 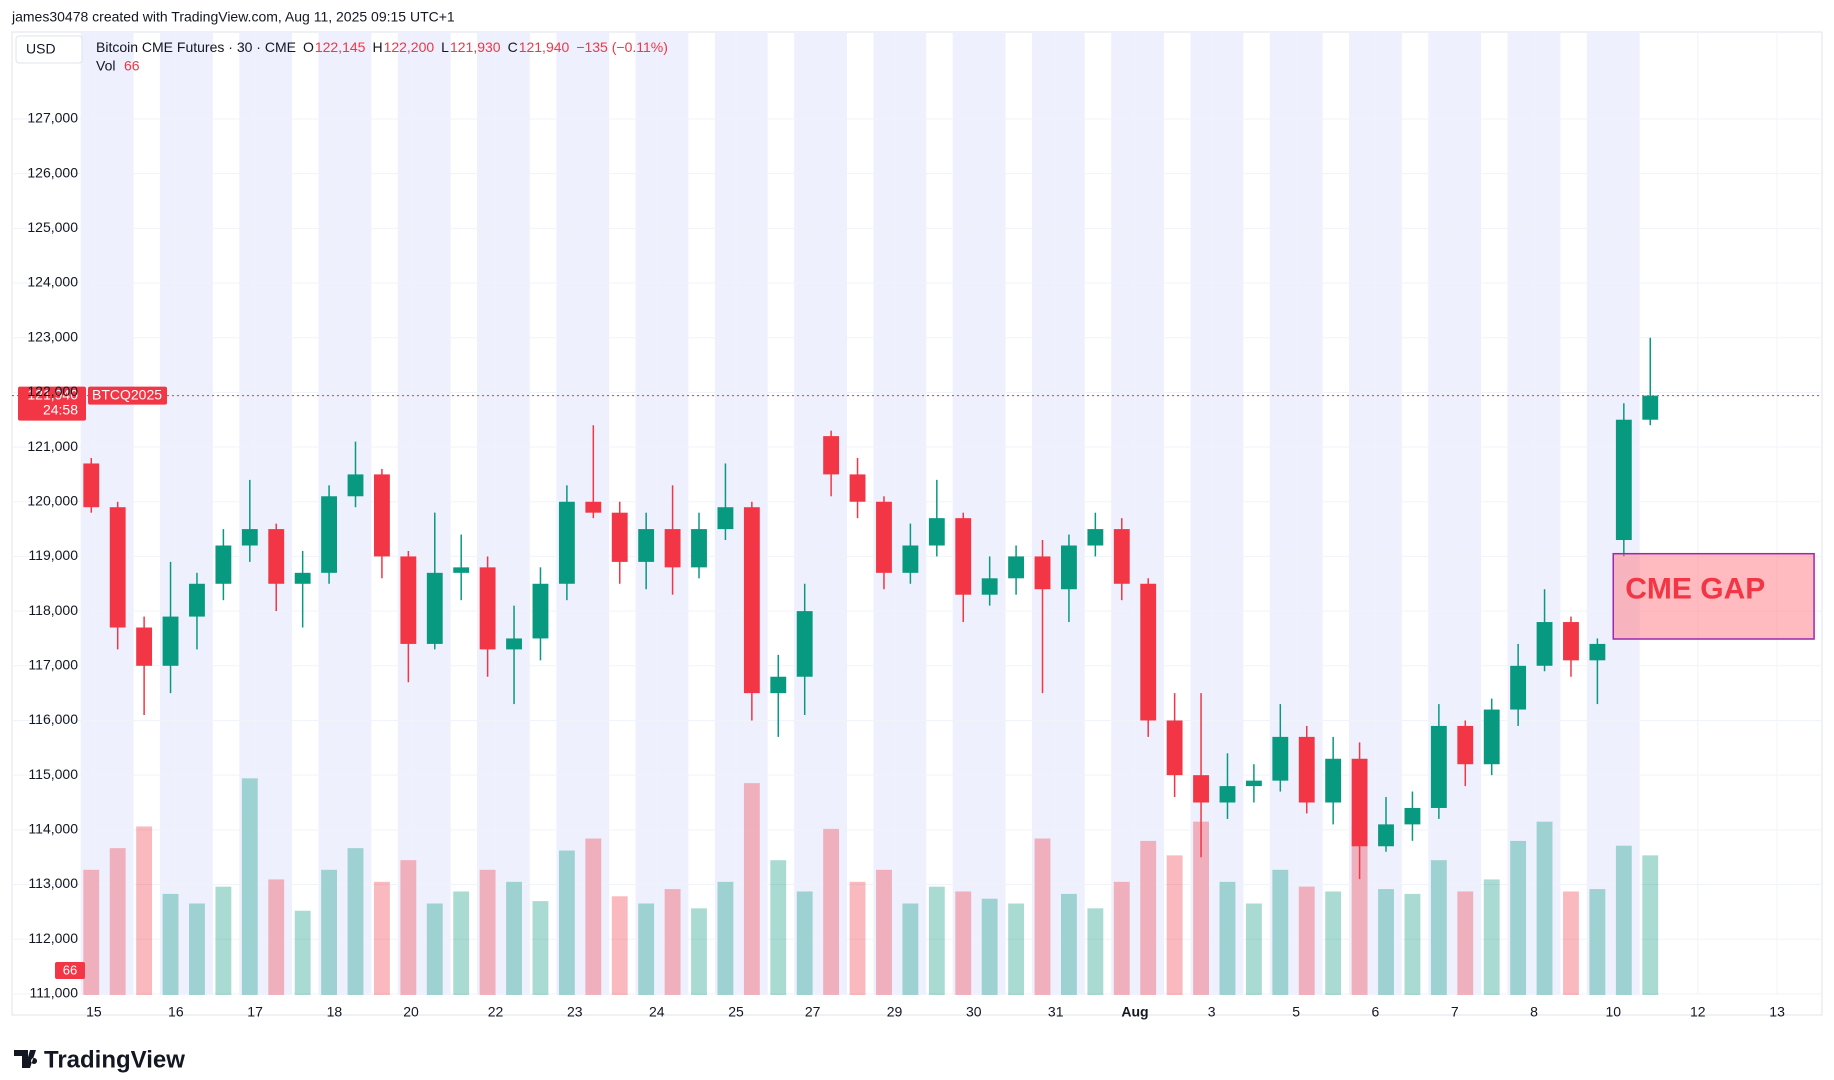 I want to click on legend-value: 121,940, so click(x=544, y=47).